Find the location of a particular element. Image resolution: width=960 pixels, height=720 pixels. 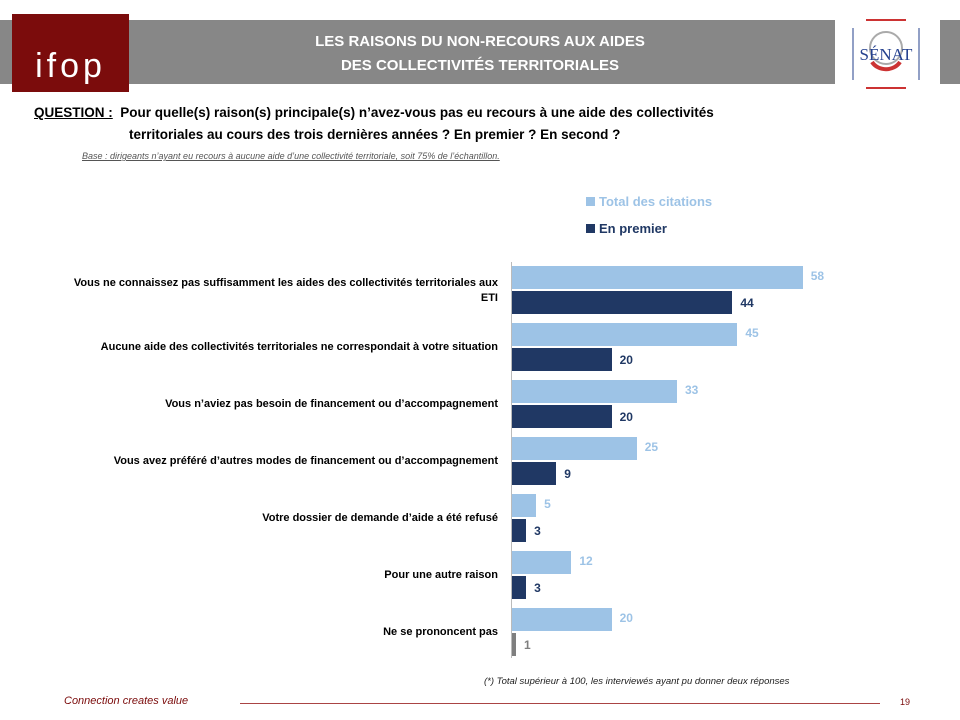

value-label-total: 12 is located at coordinates (586, 561).